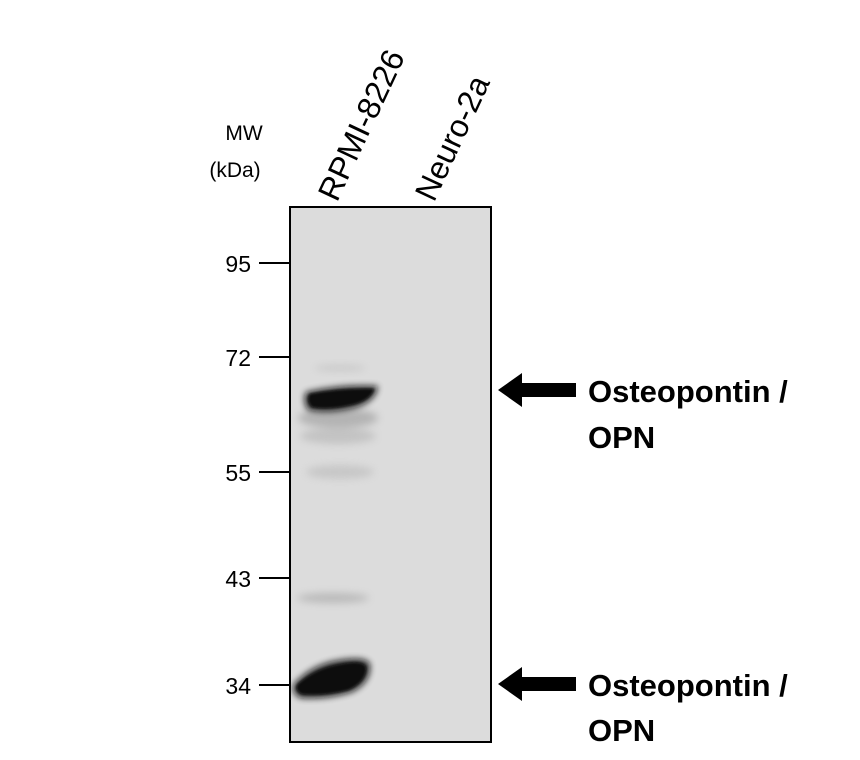  I want to click on mw-marker-label: 95, so click(238, 264).